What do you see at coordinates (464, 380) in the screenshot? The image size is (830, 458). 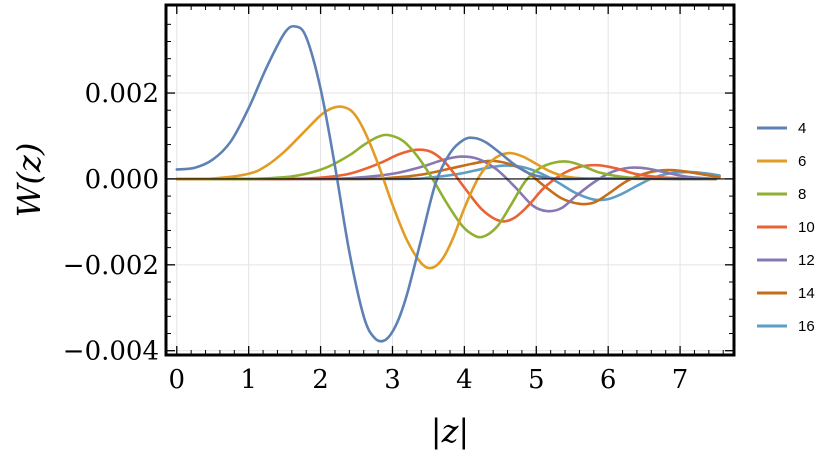 I see `x-tick-label: 4` at bounding box center [464, 380].